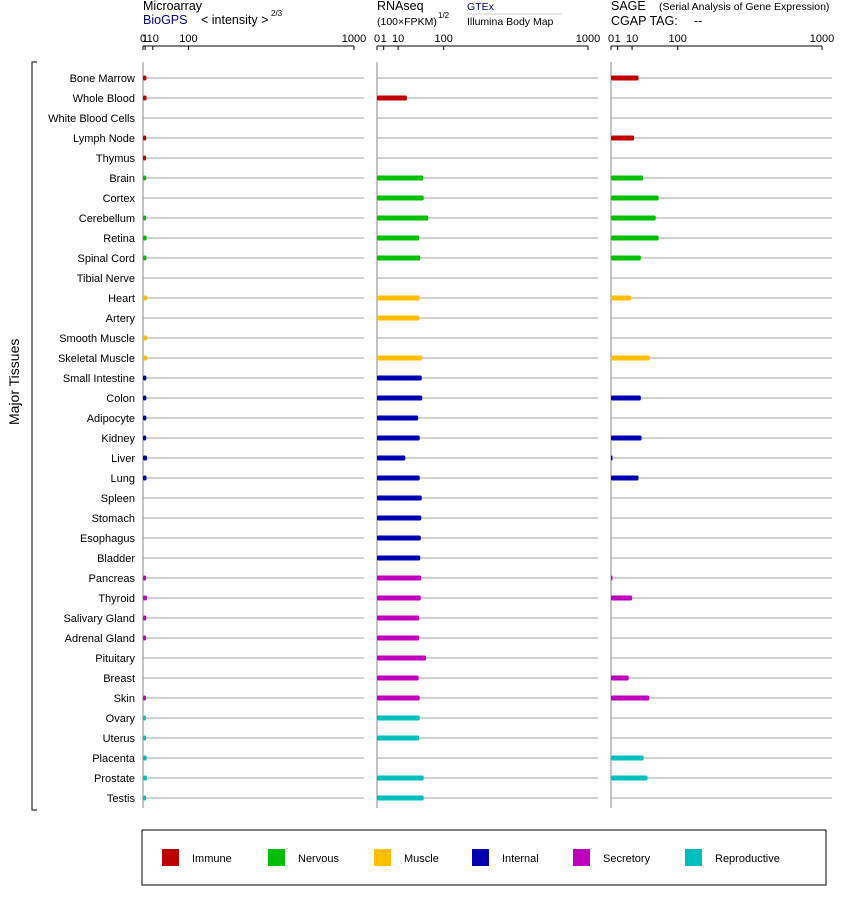  What do you see at coordinates (114, 779) in the screenshot?
I see `tissue-label: Prostate` at bounding box center [114, 779].